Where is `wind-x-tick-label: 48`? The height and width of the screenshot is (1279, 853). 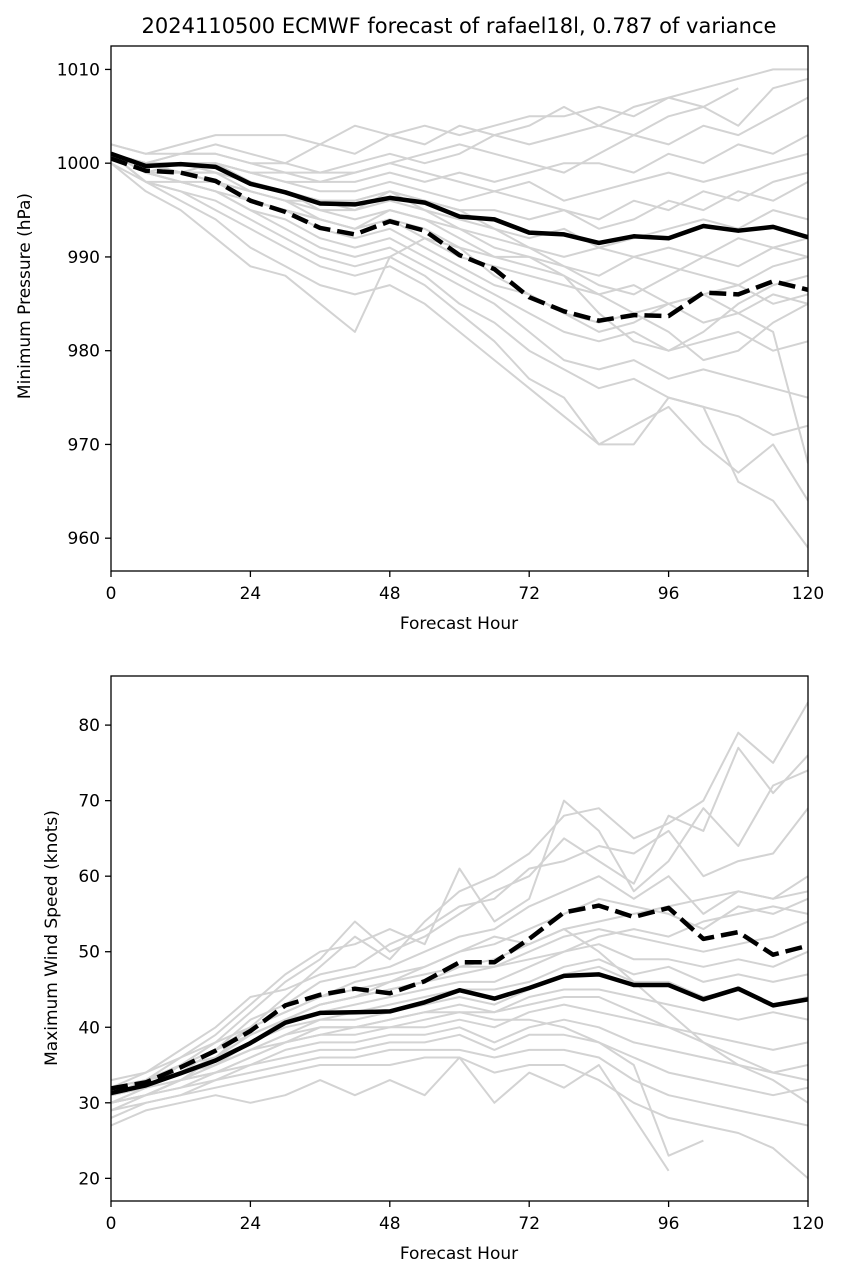 wind-x-tick-label: 48 is located at coordinates (390, 1224).